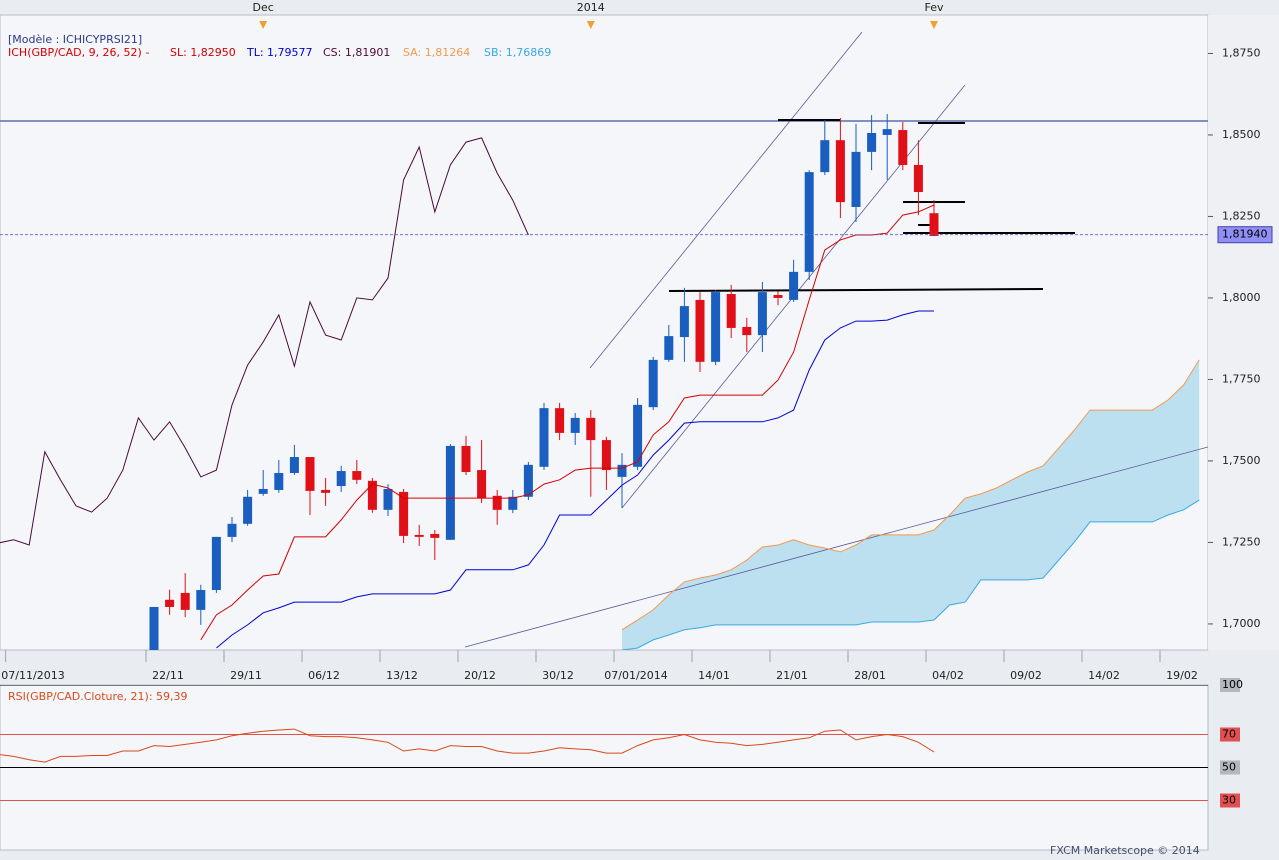 The image size is (1279, 860). Describe the element at coordinates (1104, 675) in the screenshot. I see `x-tick-label: 14/02` at that location.